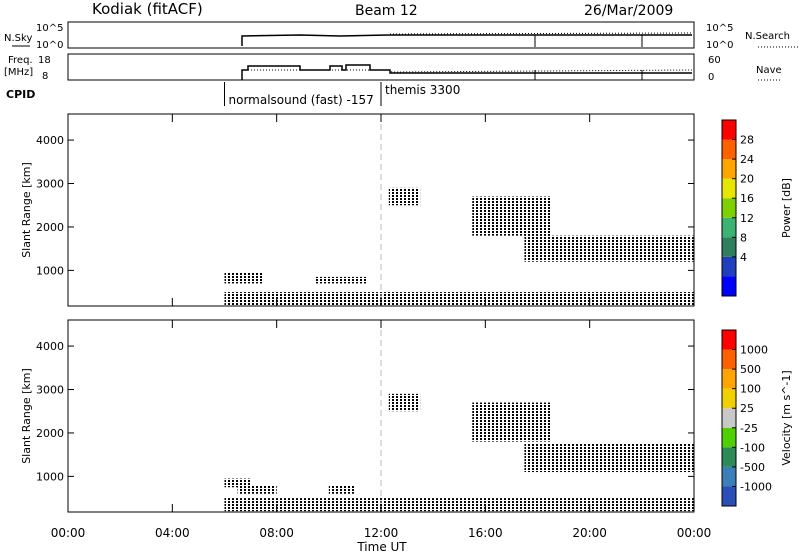 Image resolution: width=800 pixels, height=554 pixels. What do you see at coordinates (386, 11) in the screenshot?
I see `beam-title: Beam 12` at bounding box center [386, 11].